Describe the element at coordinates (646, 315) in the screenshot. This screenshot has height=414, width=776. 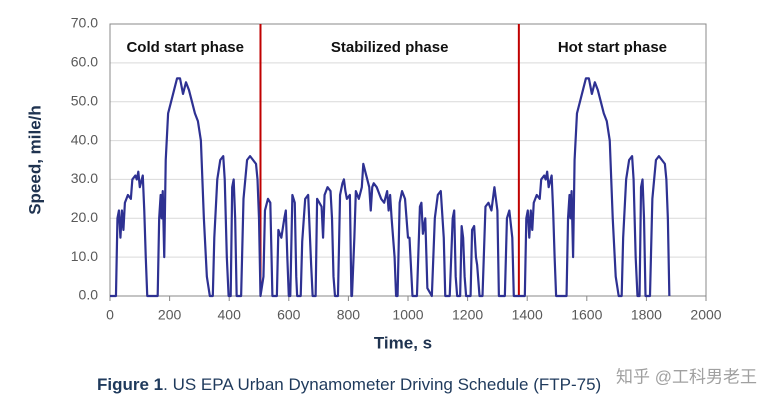
I see `x-tick-label: 1800` at that location.